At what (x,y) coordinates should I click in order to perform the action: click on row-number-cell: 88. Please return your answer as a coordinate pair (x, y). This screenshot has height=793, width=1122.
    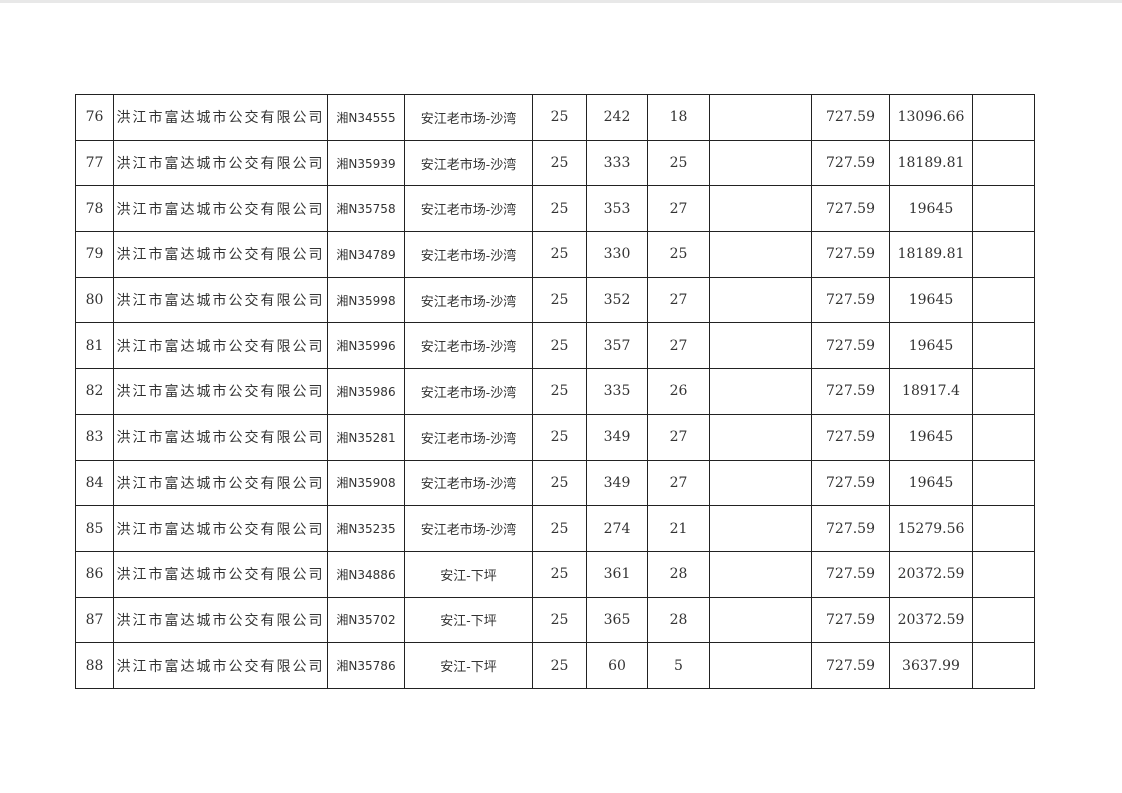
    Looking at the image, I should click on (94, 665).